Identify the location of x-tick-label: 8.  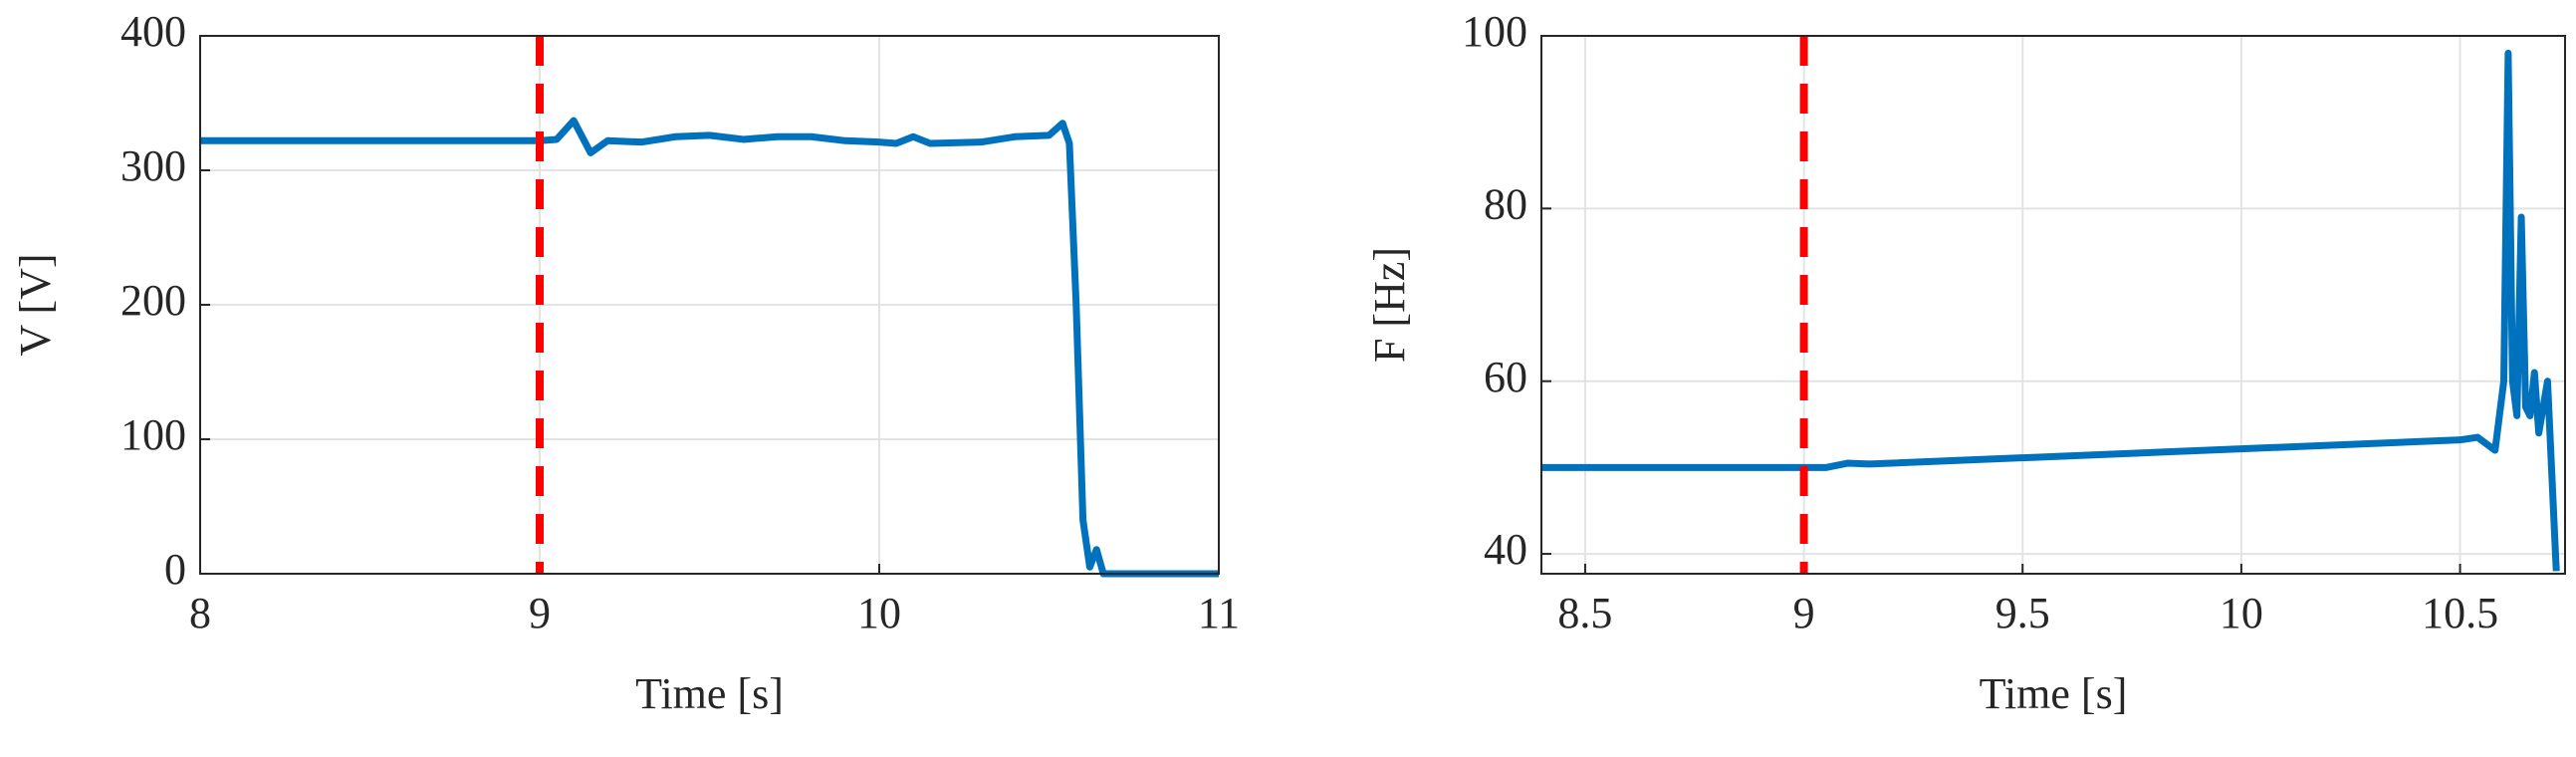
(200, 613).